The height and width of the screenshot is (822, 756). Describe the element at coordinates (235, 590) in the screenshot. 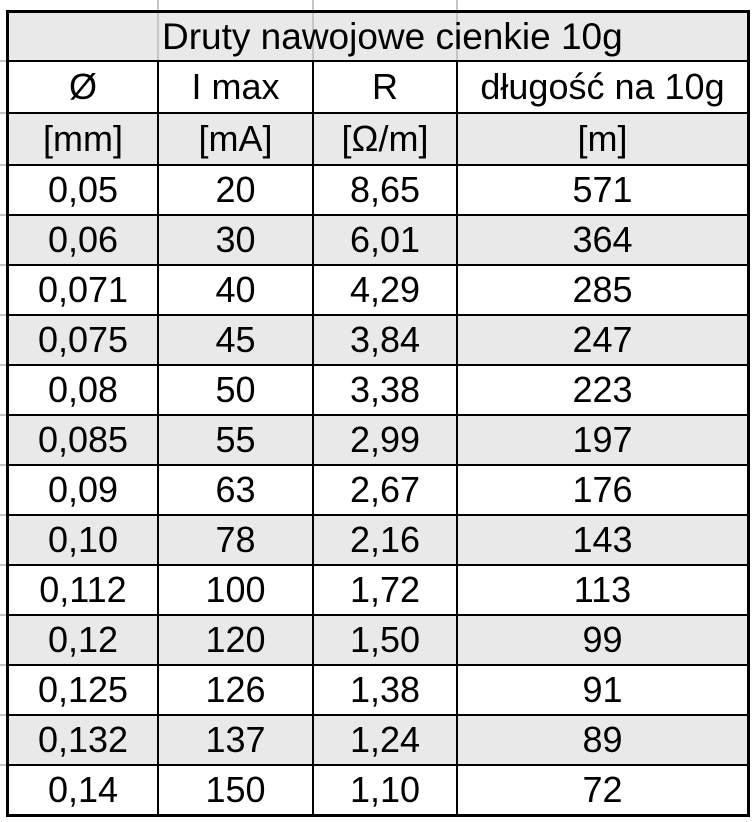

I see `data-cell: 100` at that location.